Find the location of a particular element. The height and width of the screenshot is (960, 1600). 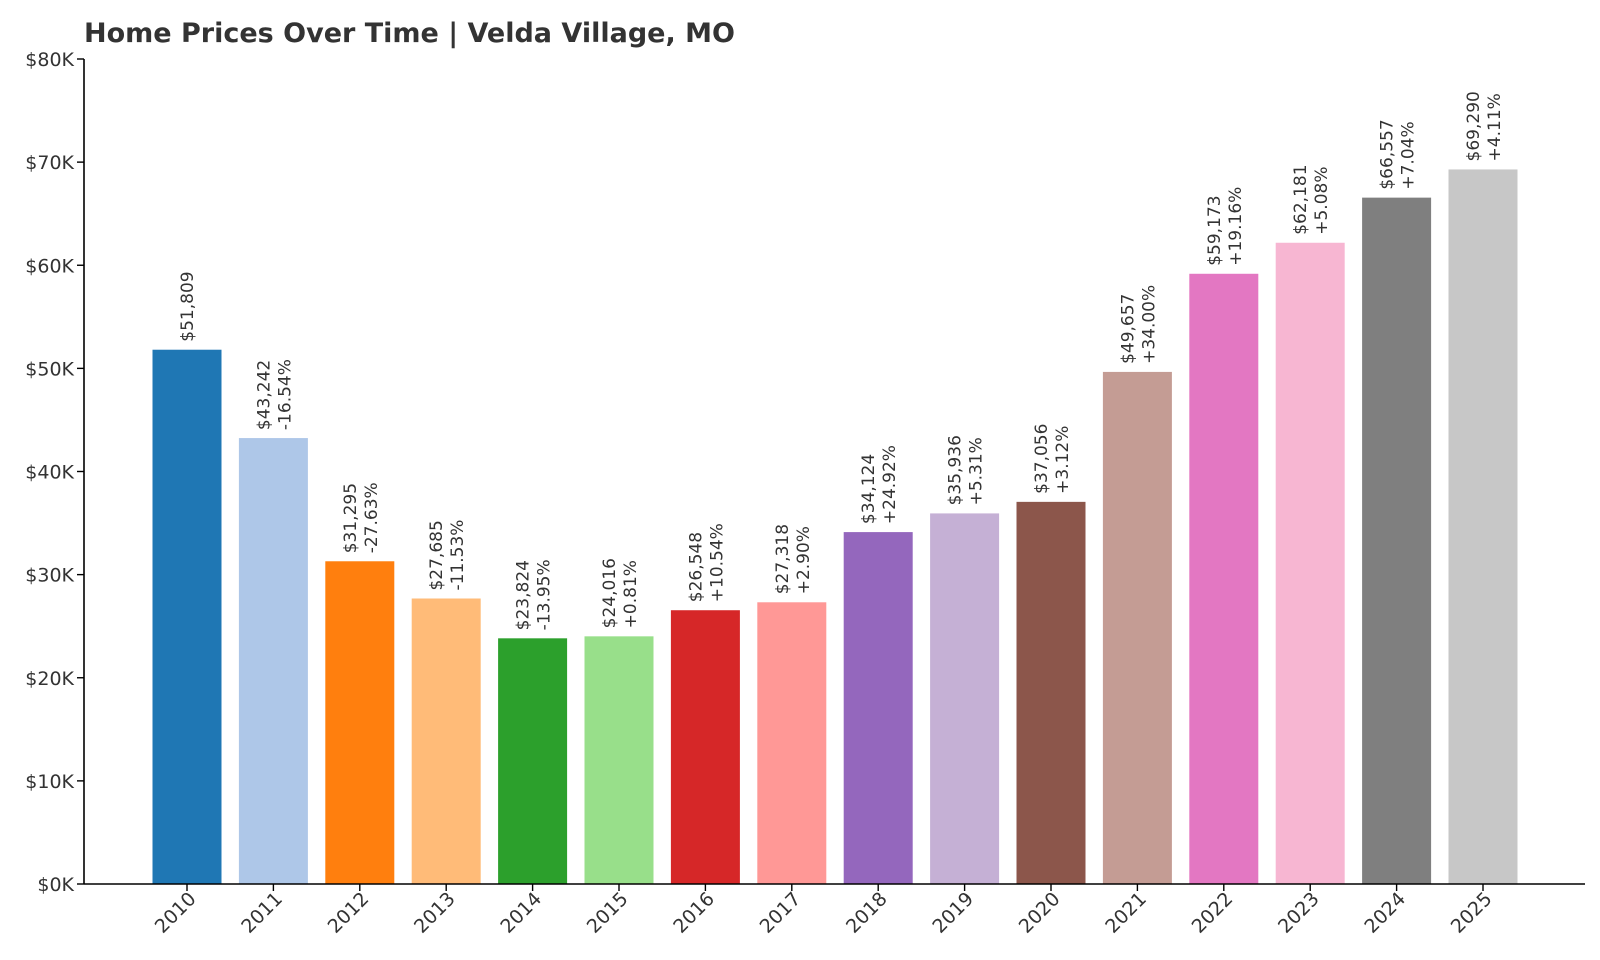

change-label-2024: +7.04% is located at coordinates (1409, 155).